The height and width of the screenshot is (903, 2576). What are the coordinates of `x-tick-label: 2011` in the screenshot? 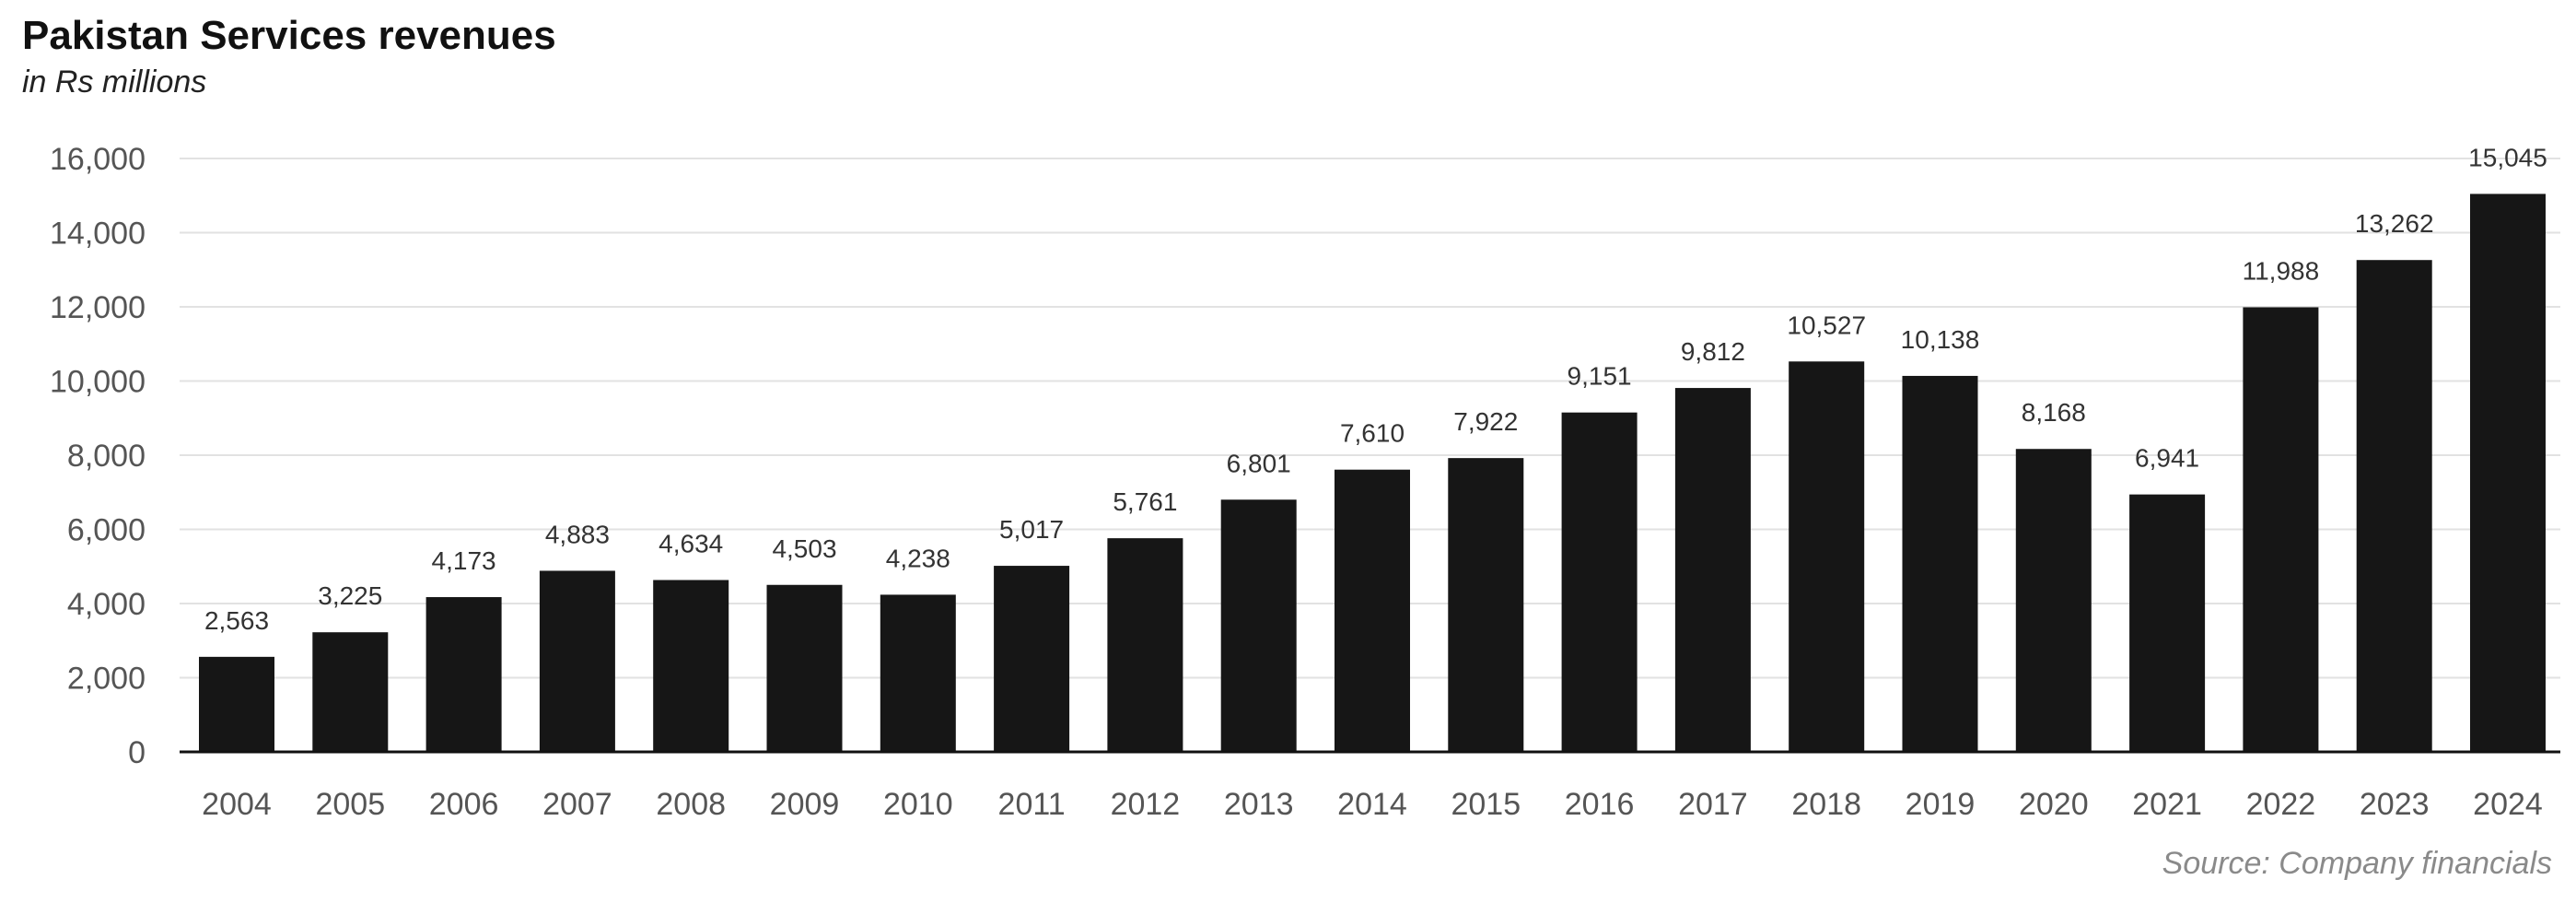 It's located at (1032, 804).